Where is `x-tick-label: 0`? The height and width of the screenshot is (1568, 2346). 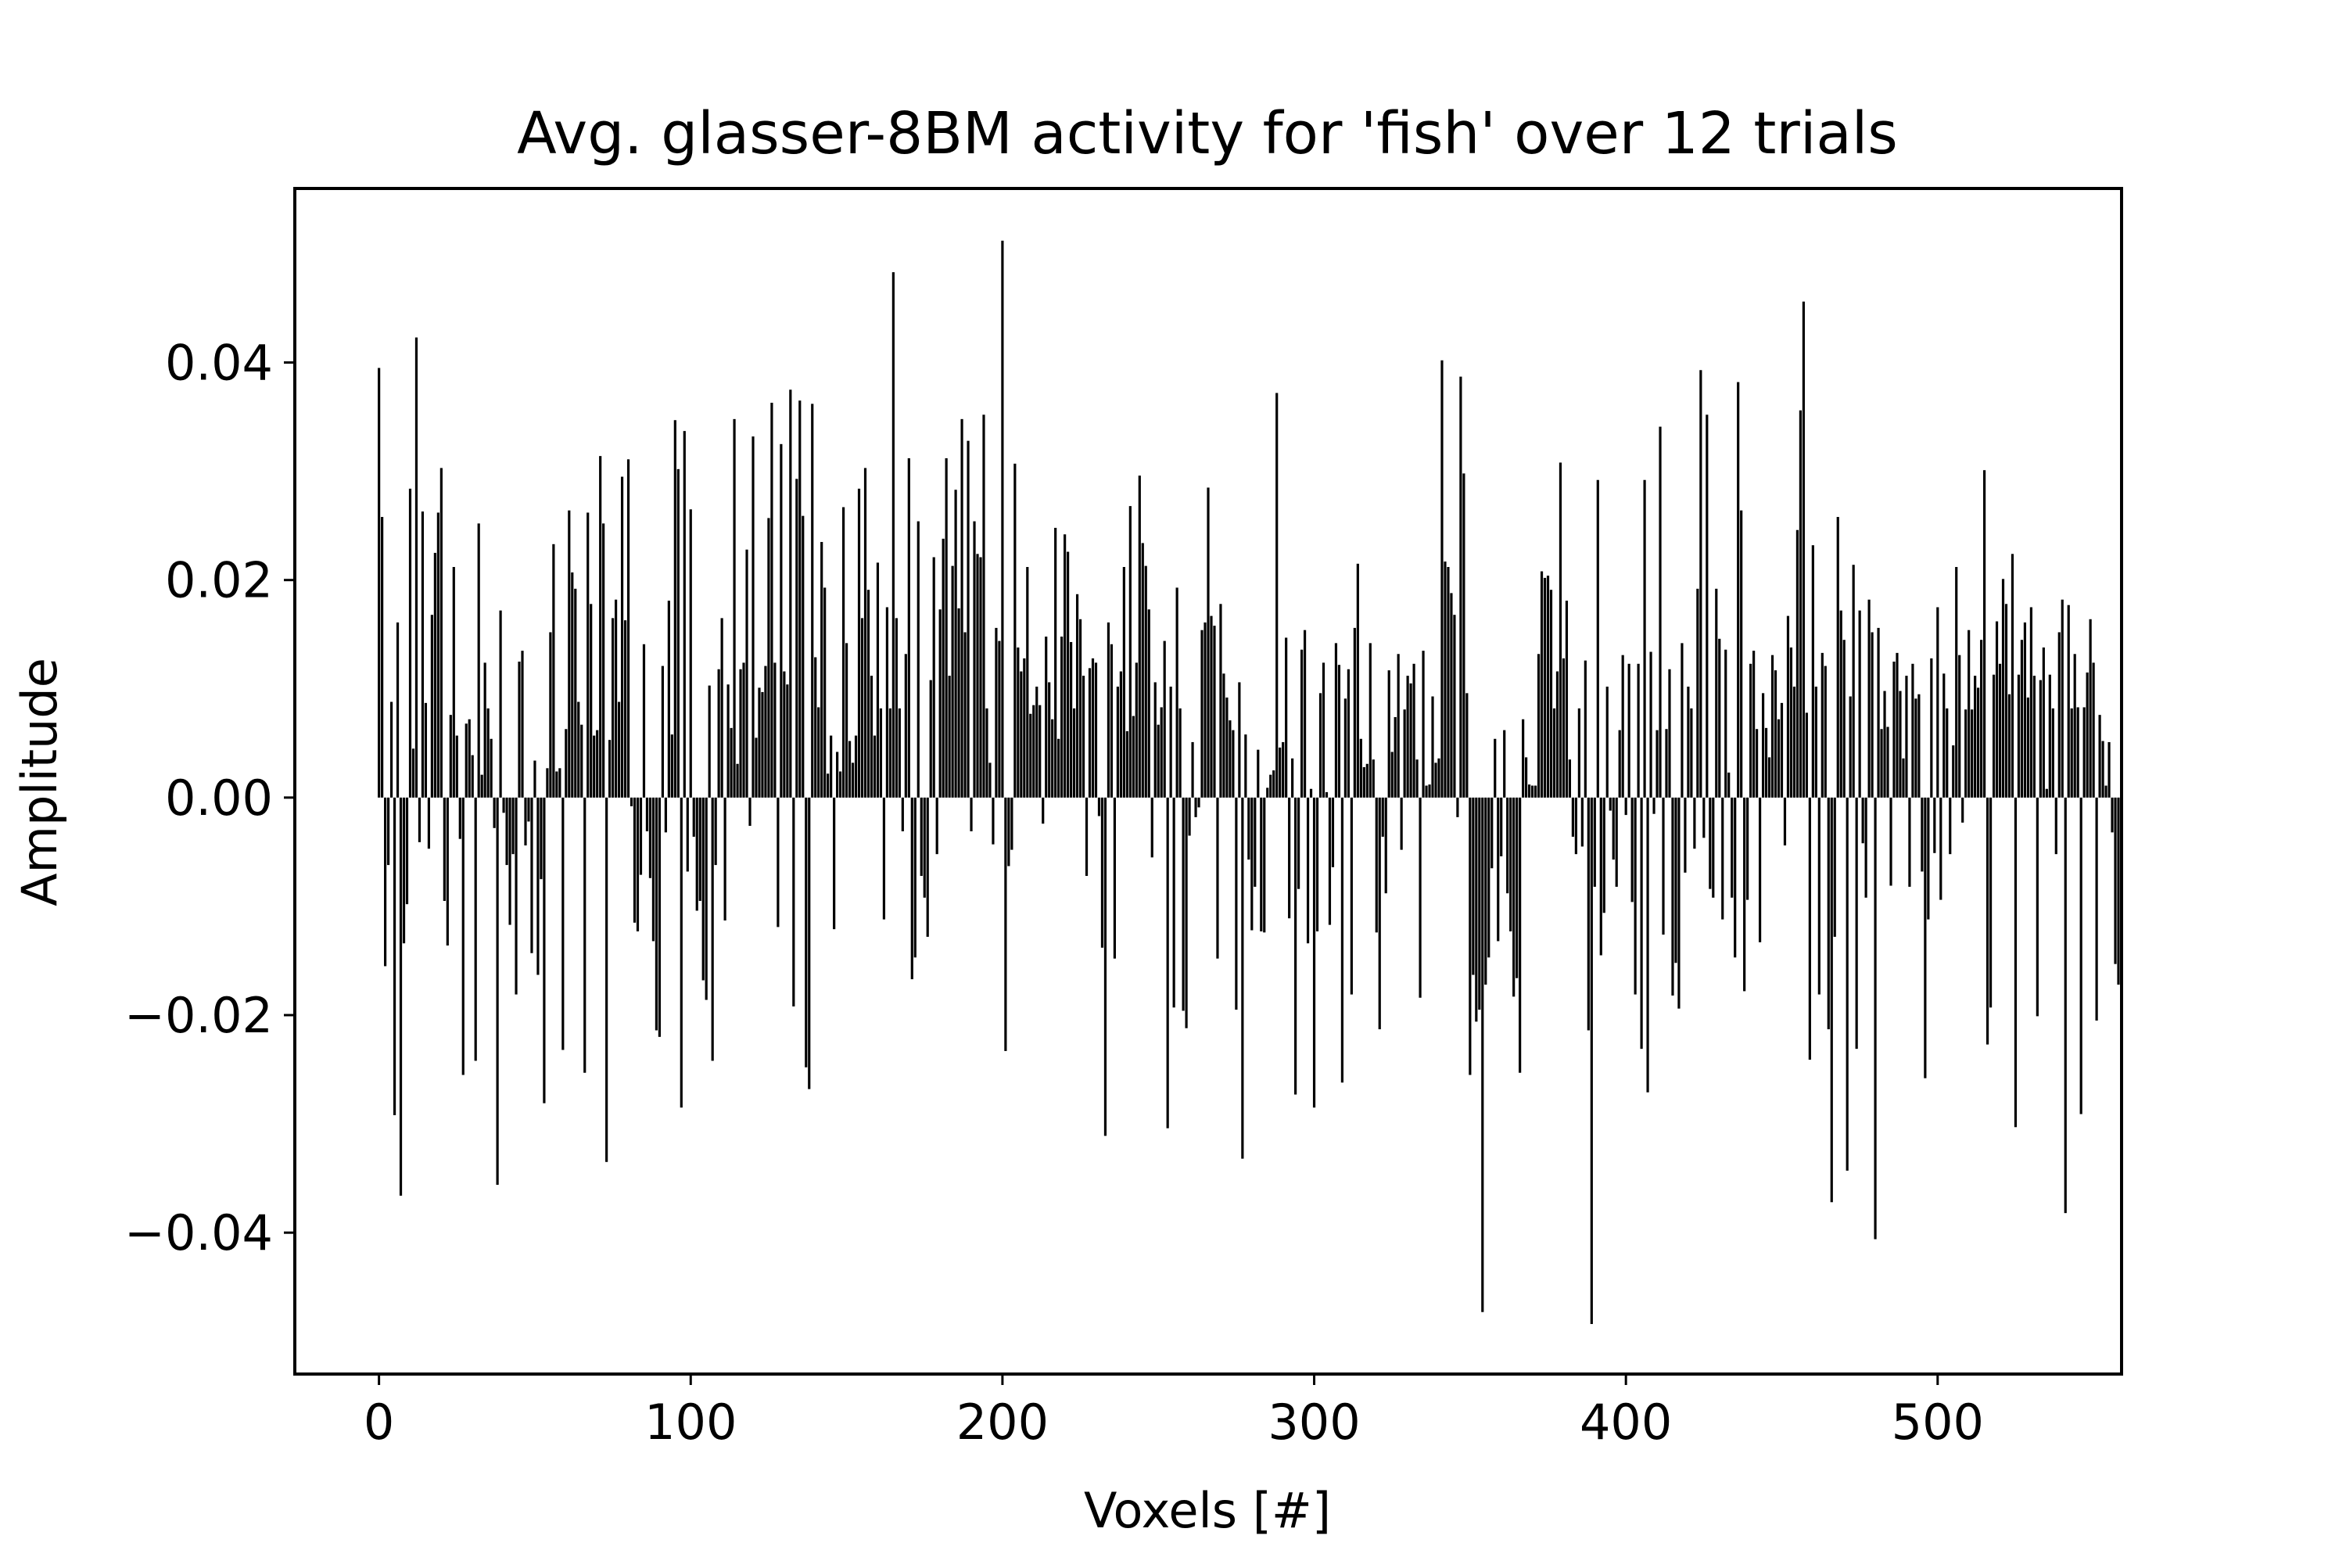
x-tick-label: 0 is located at coordinates (379, 1422).